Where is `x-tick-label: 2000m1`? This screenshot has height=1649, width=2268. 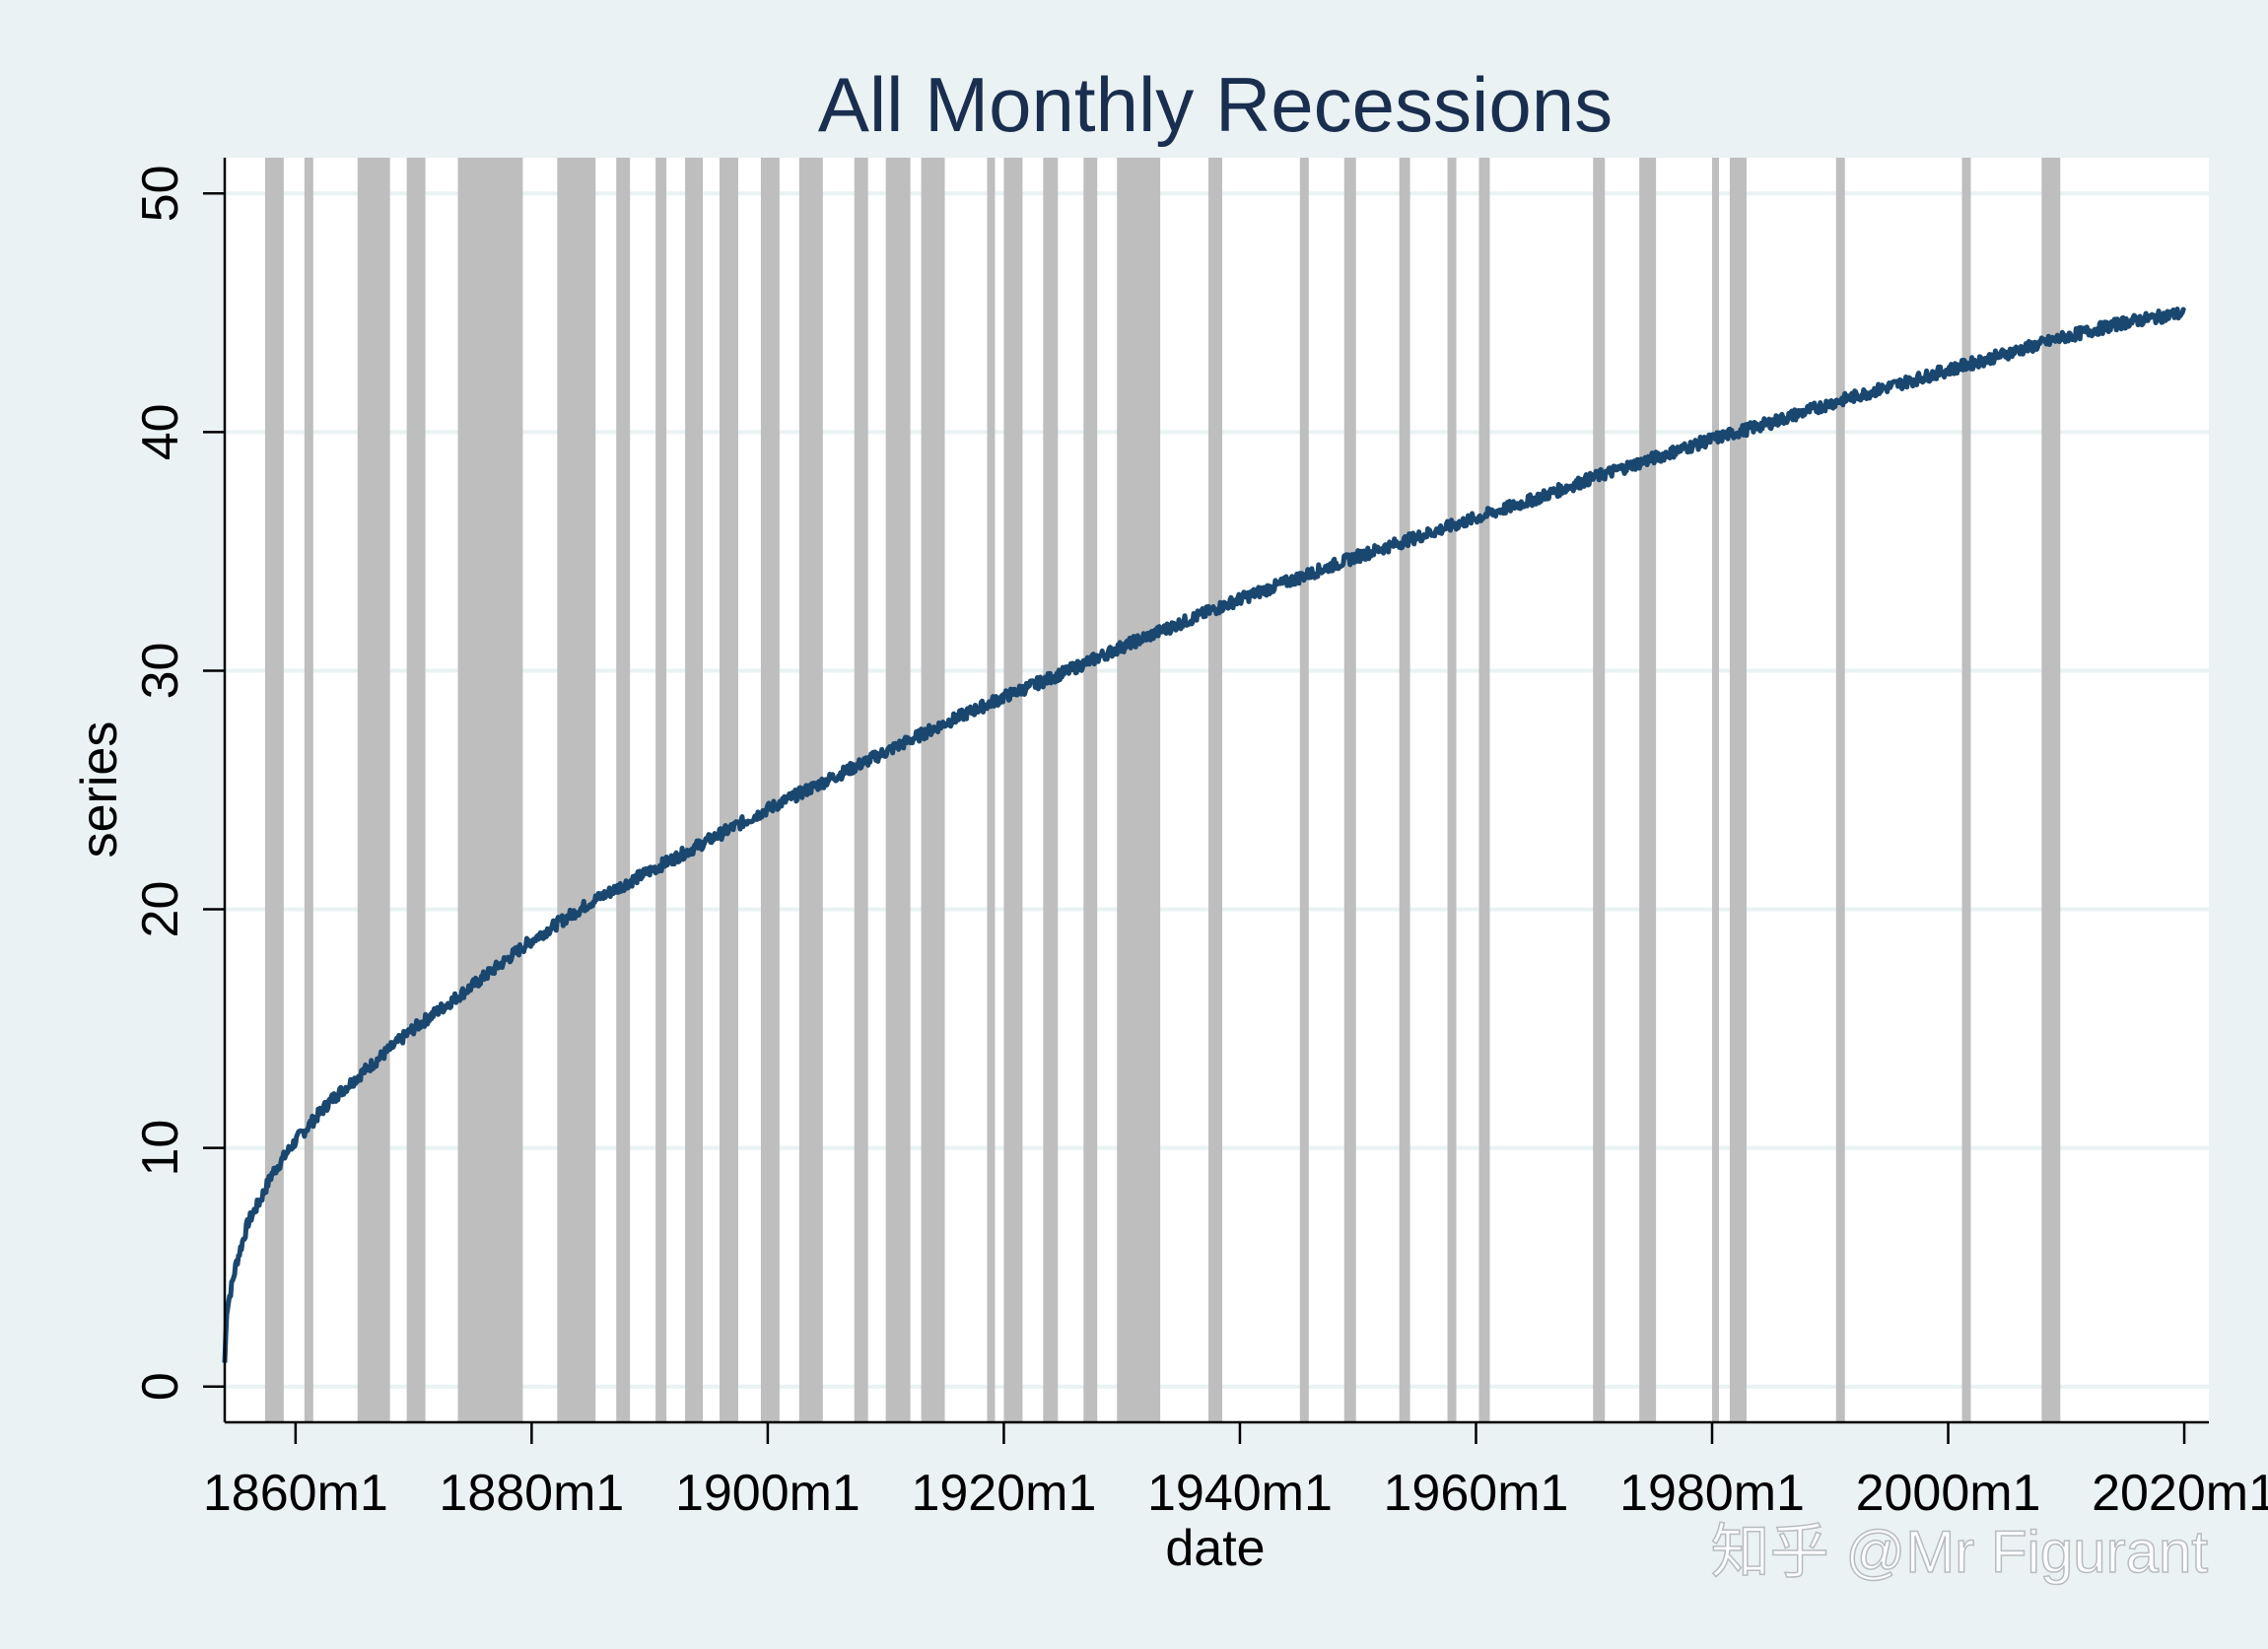
x-tick-label: 2000m1 is located at coordinates (1948, 1493).